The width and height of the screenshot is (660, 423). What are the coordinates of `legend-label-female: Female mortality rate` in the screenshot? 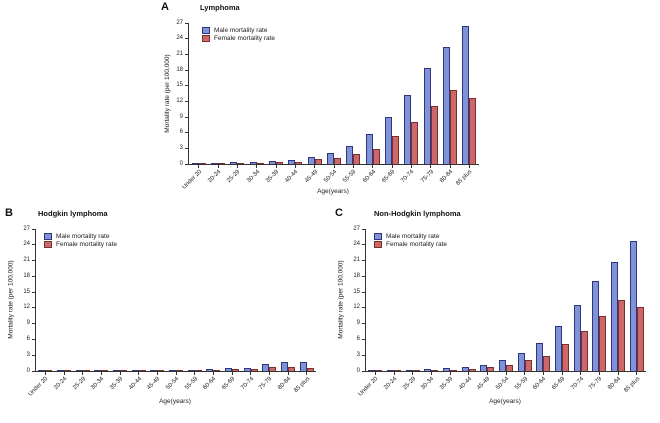 It's located at (245, 38).